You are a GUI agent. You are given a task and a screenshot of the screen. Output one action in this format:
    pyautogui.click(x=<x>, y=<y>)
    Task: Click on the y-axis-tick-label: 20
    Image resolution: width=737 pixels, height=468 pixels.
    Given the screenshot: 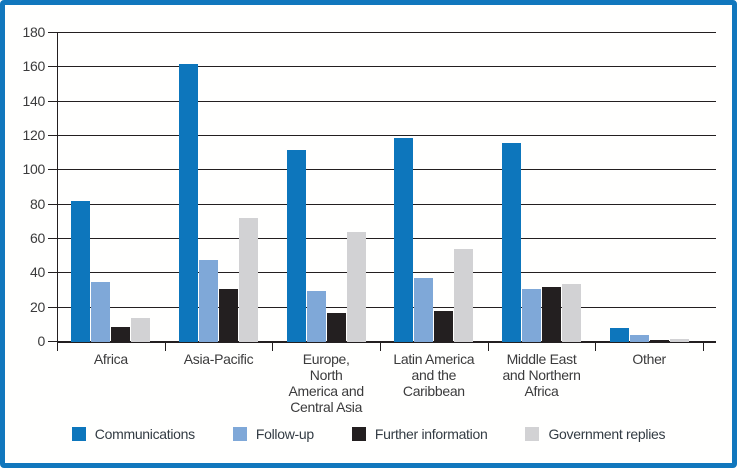 What is the action you would take?
    pyautogui.click(x=37, y=306)
    